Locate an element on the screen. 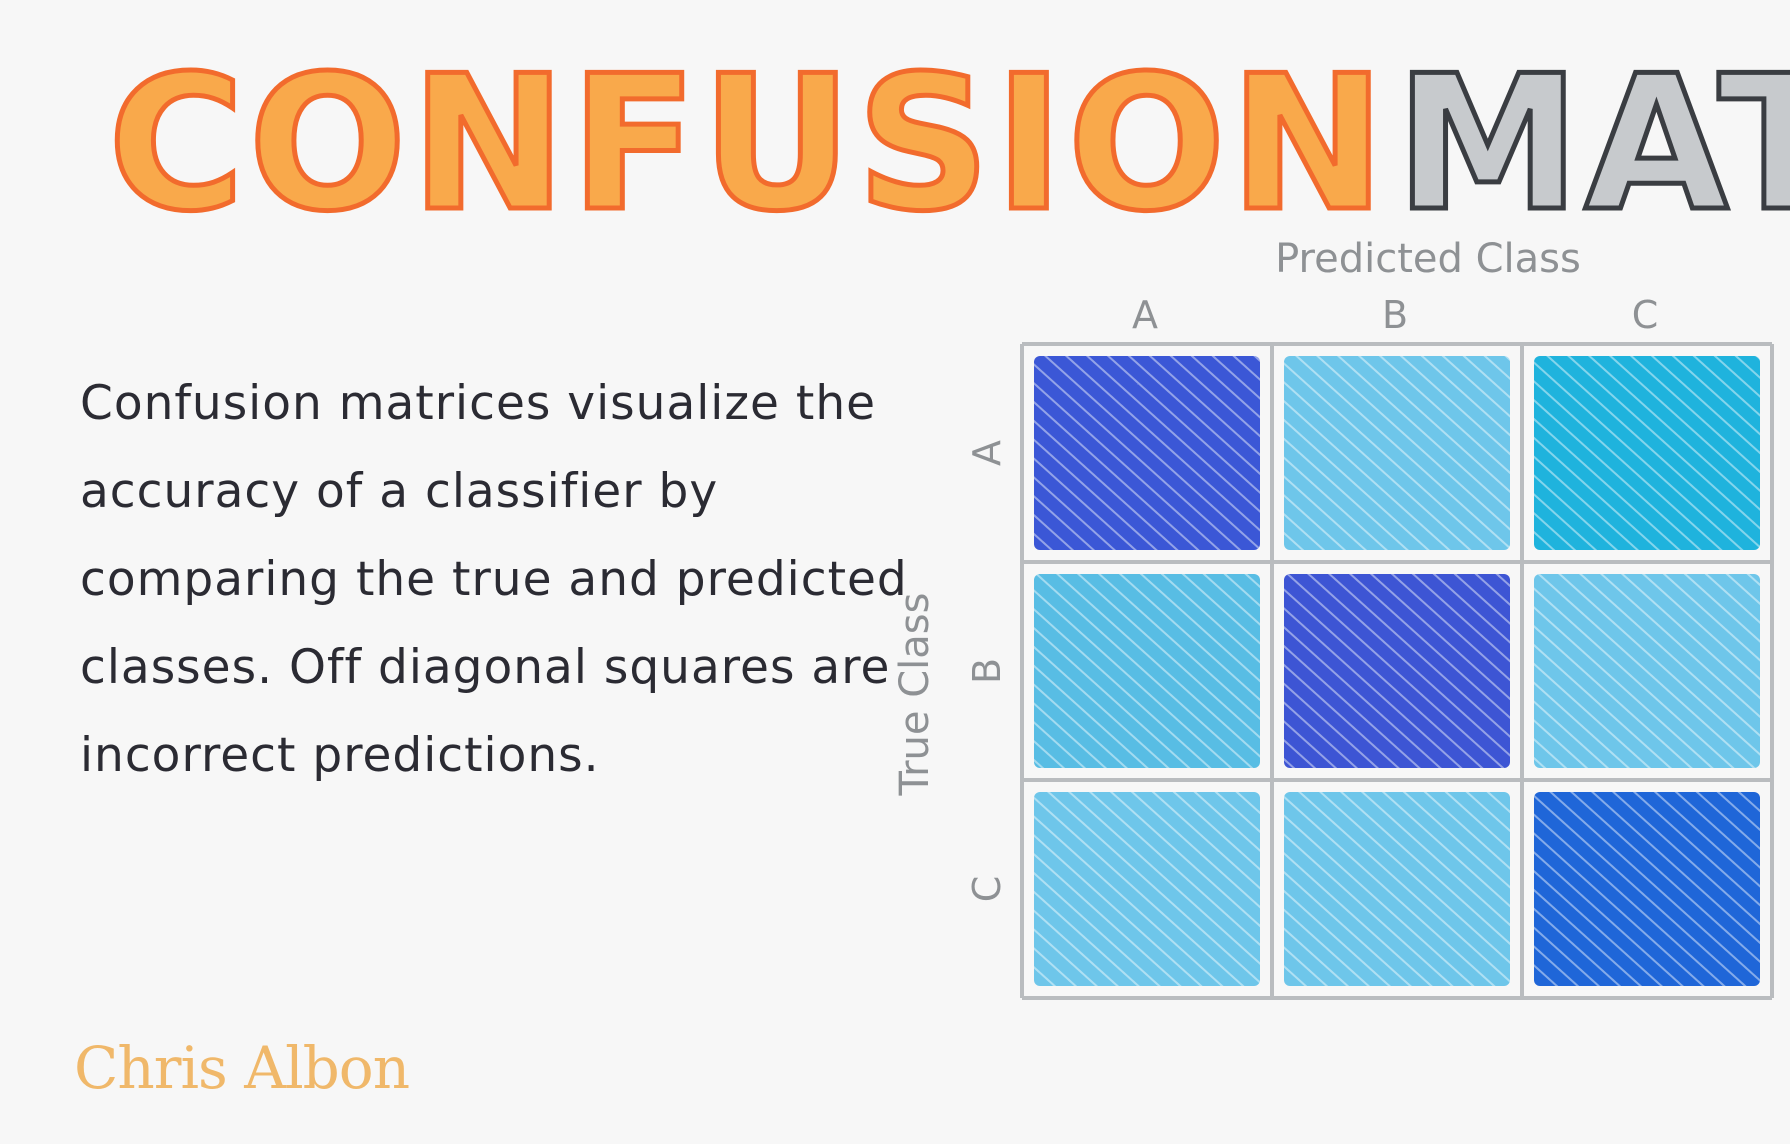  matrix-cell-a-b is located at coordinates (1397, 453).